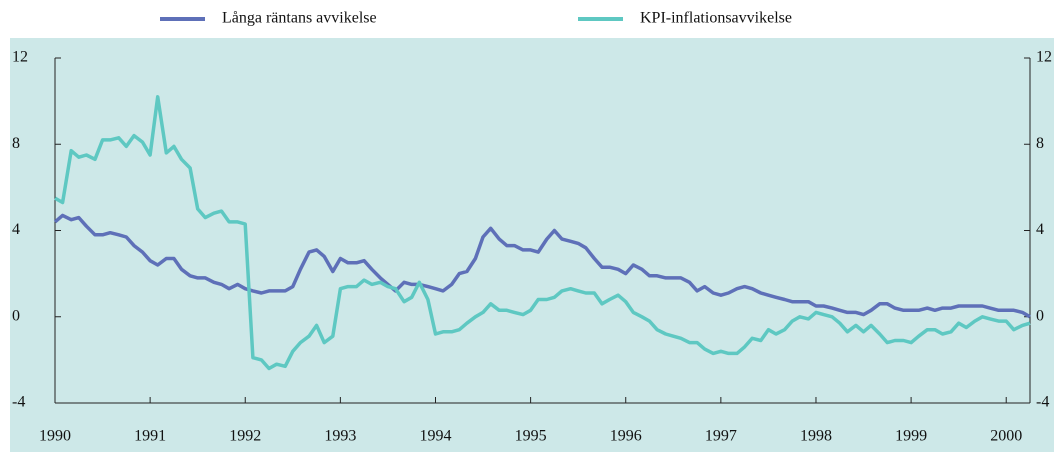  I want to click on x-tick-label: 1992, so click(245, 436).